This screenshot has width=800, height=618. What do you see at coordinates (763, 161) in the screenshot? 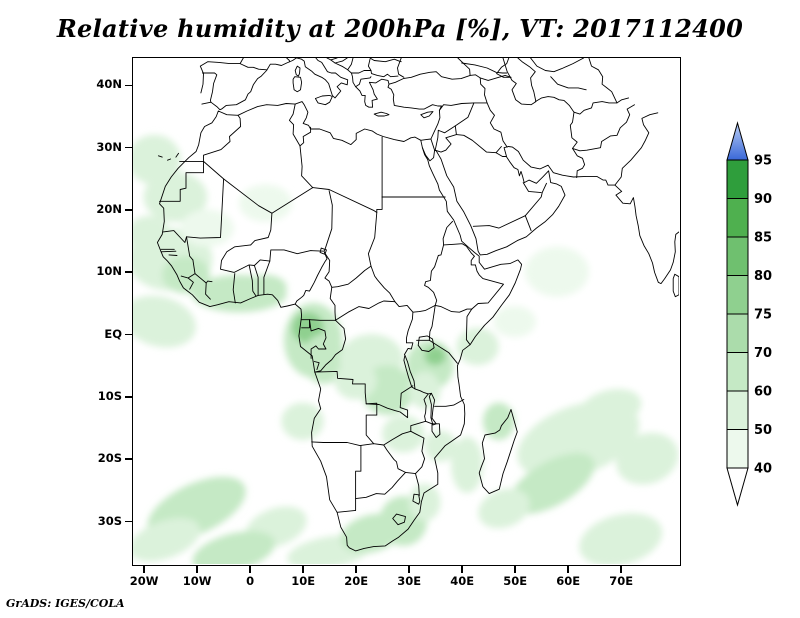
I see `colorbar-tick-label: 95` at bounding box center [763, 161].